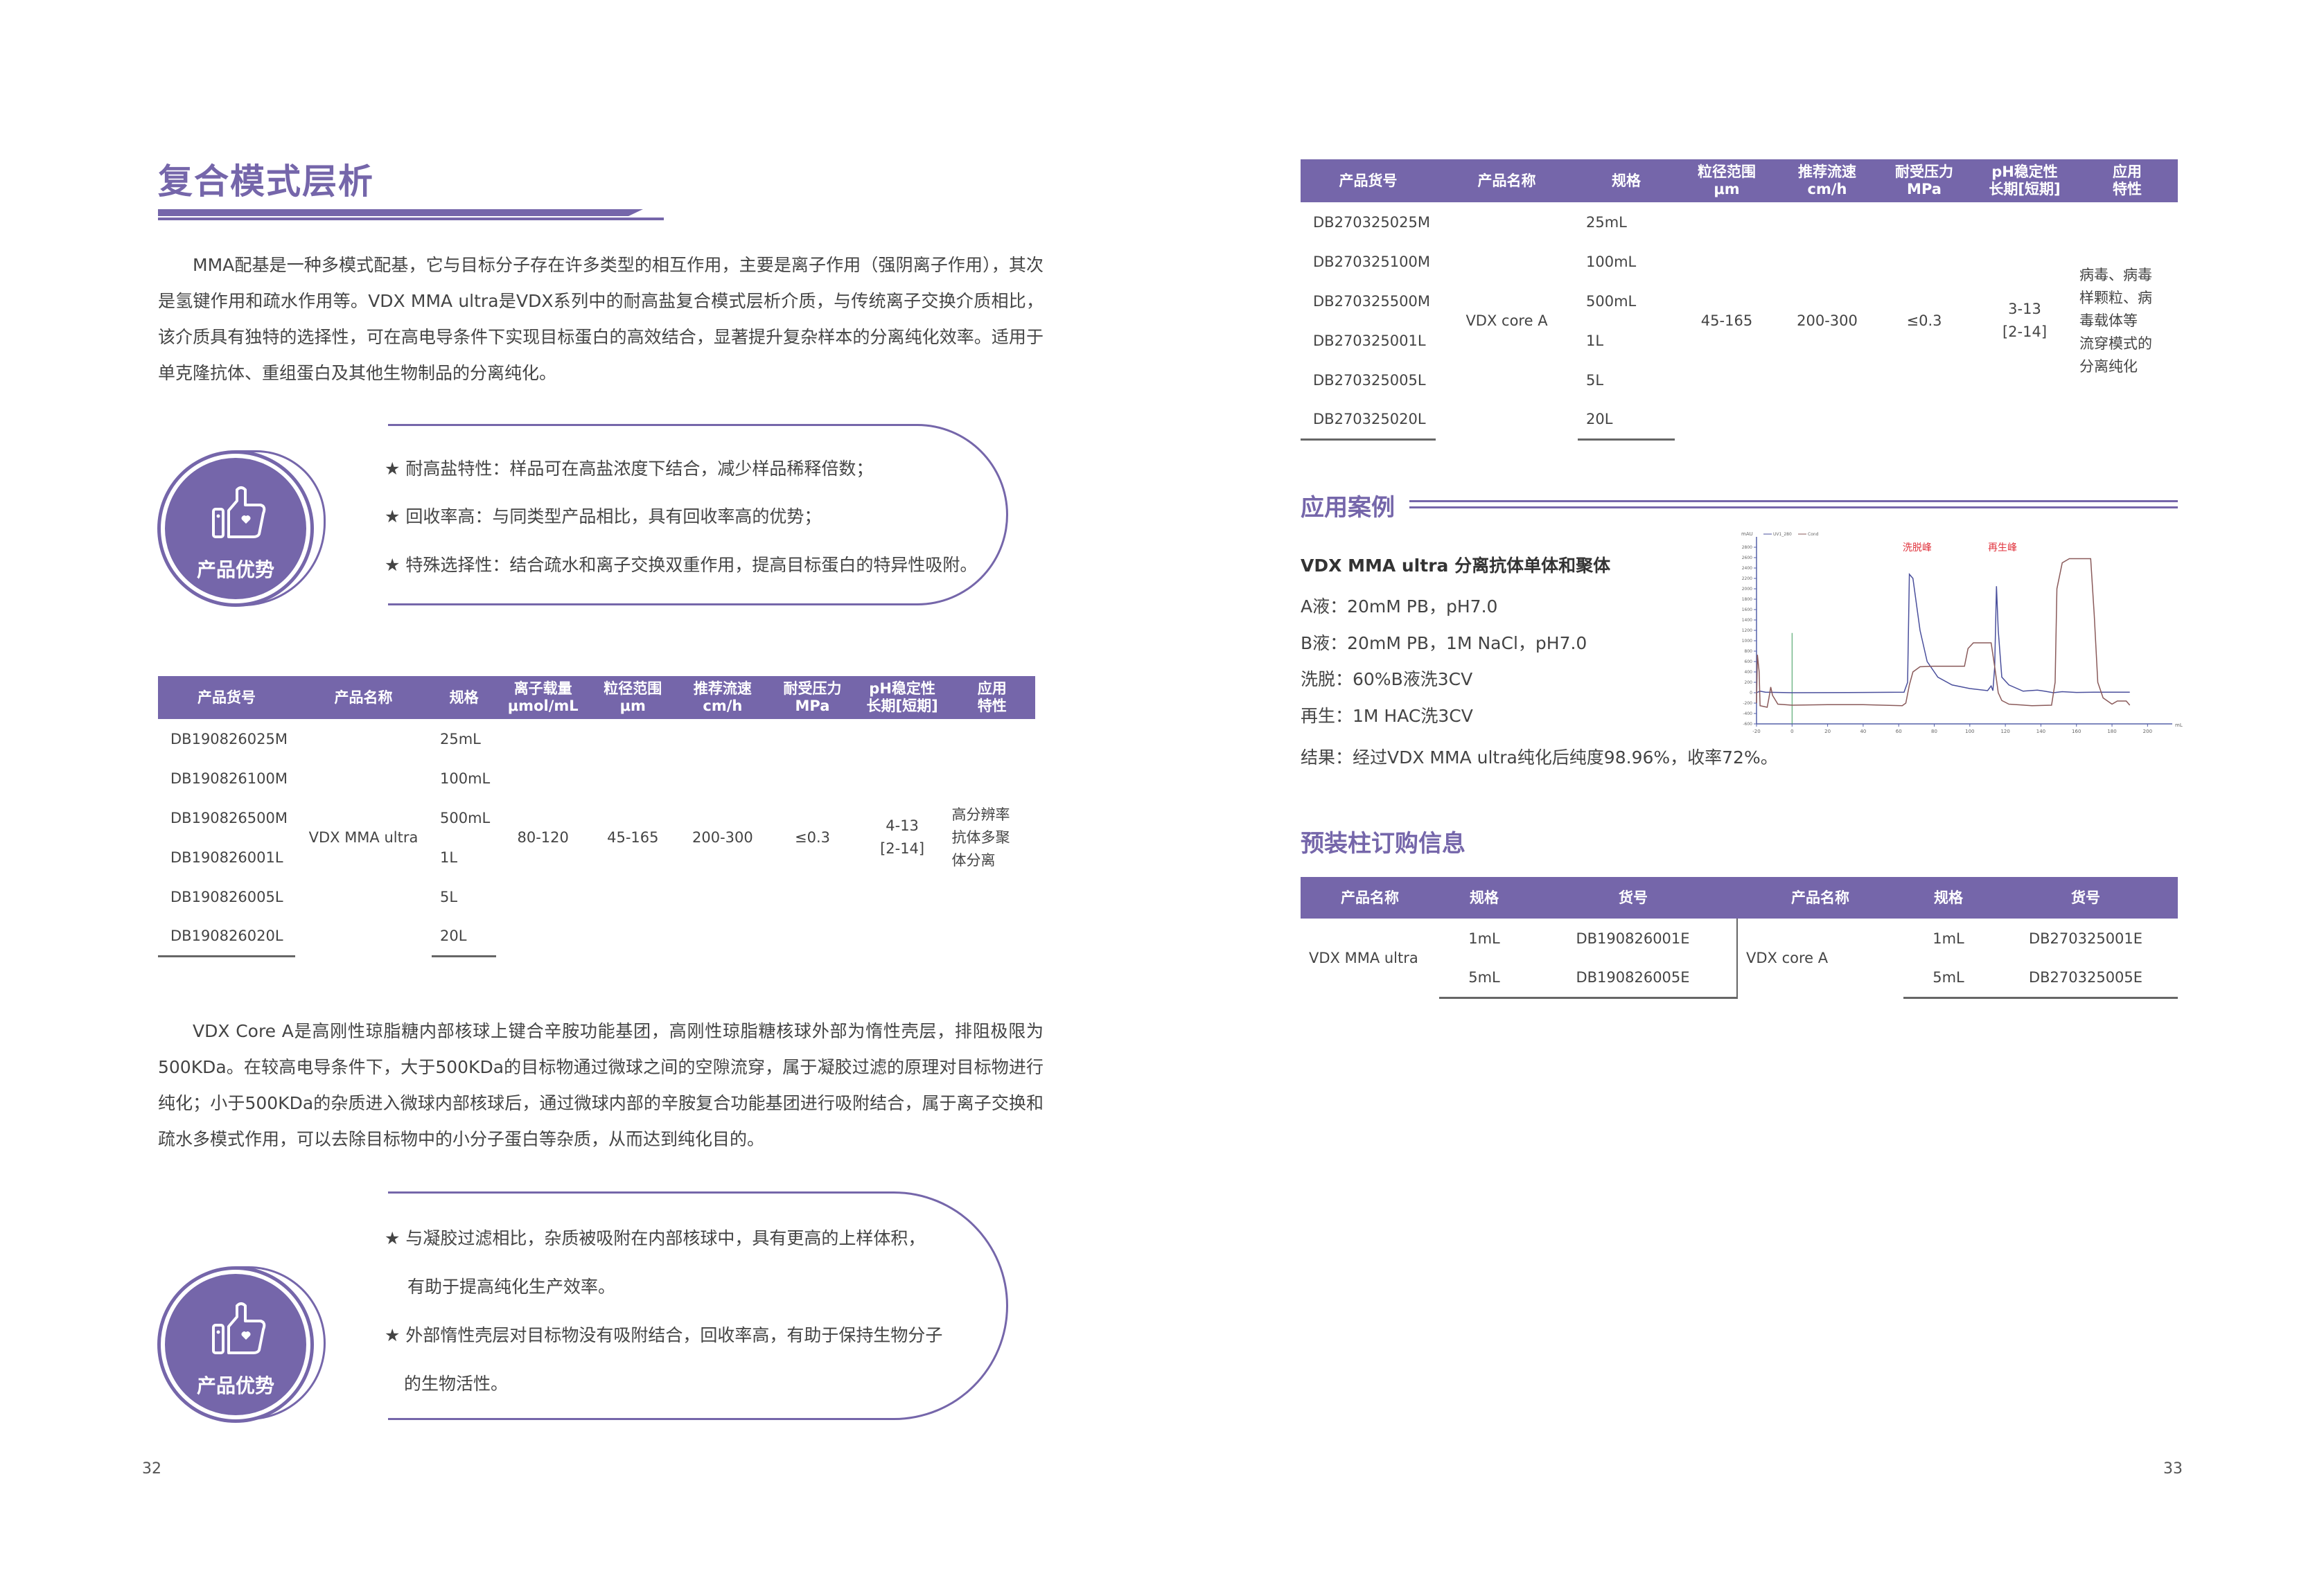 This screenshot has height=1587, width=2324. I want to click on x-axis-label: mL, so click(2179, 725).